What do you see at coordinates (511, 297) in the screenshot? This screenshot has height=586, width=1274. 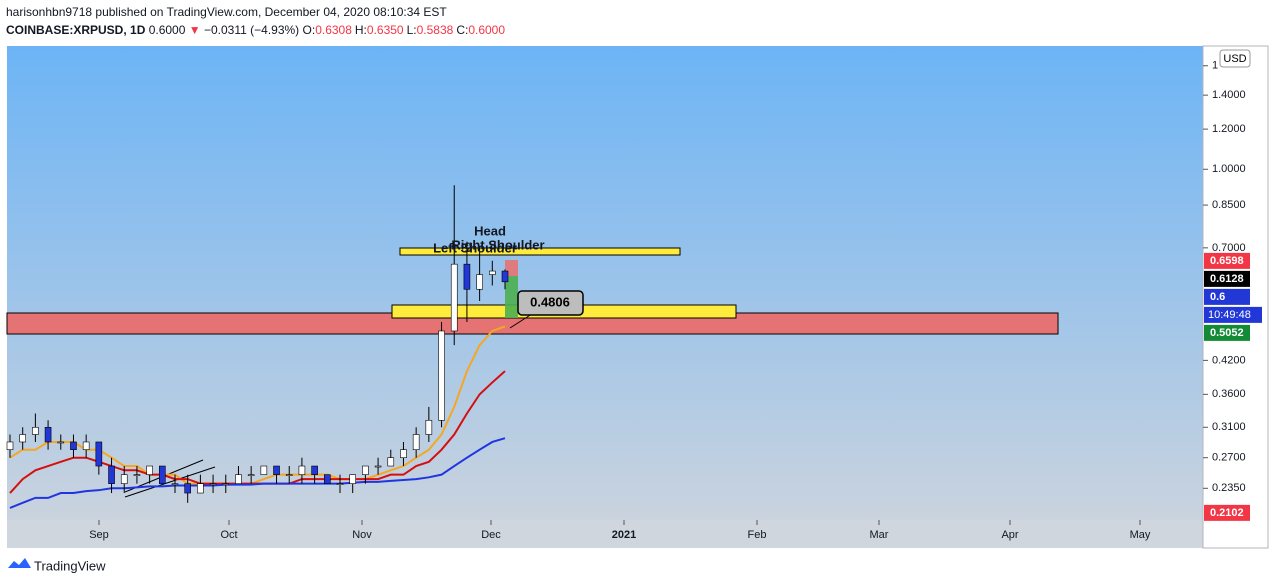 I see `target-zone` at bounding box center [511, 297].